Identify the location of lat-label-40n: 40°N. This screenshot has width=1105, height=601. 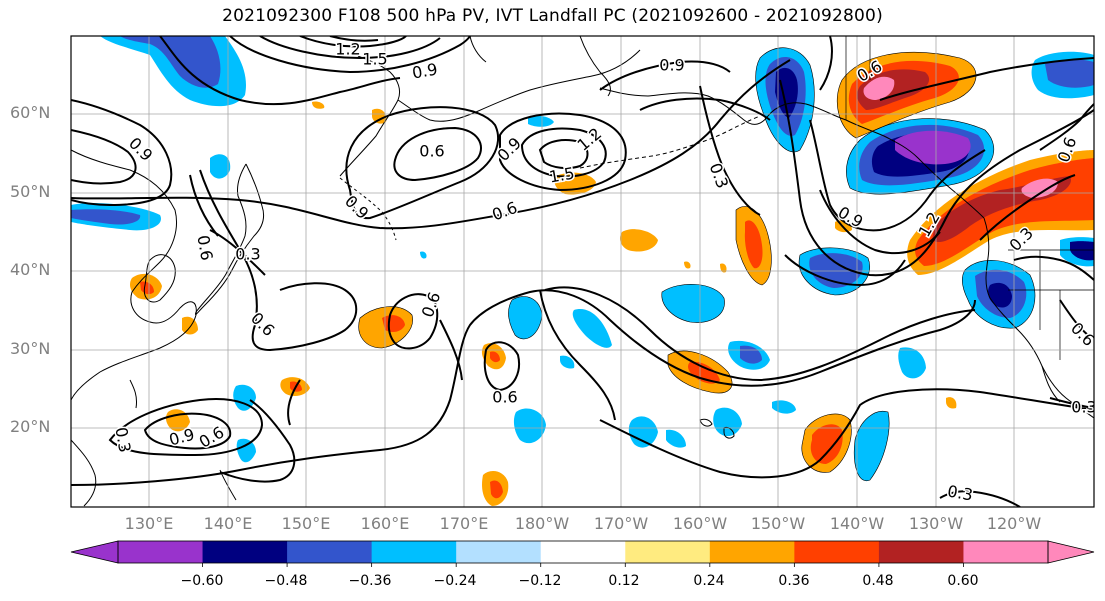
(30, 269).